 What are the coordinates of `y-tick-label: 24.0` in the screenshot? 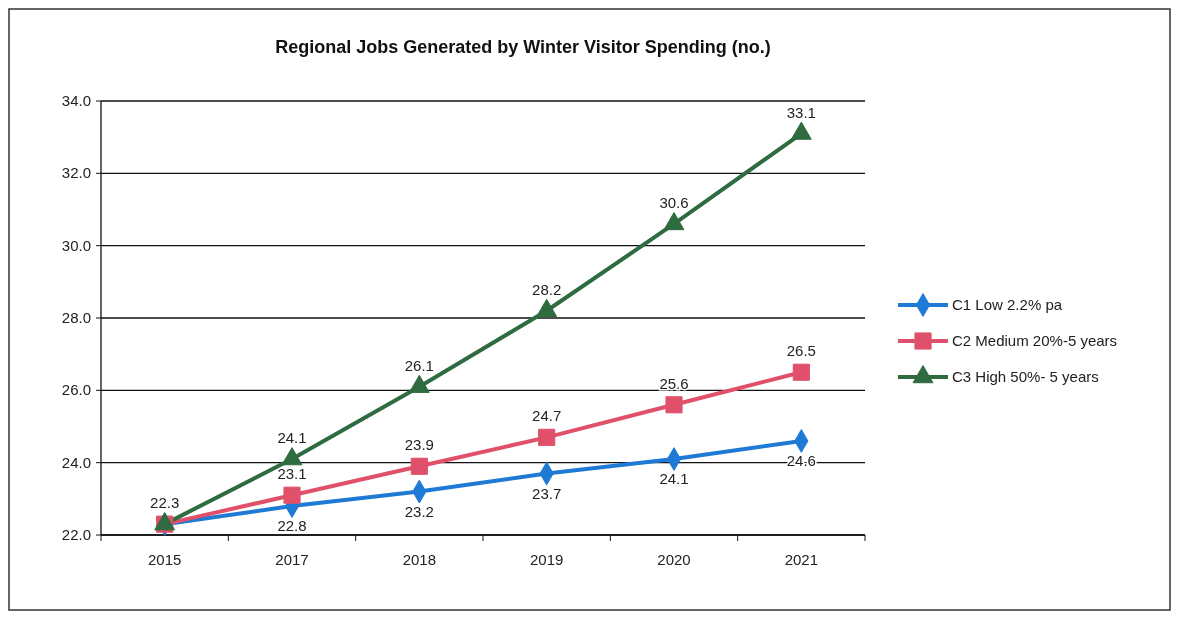 It's located at (76, 462).